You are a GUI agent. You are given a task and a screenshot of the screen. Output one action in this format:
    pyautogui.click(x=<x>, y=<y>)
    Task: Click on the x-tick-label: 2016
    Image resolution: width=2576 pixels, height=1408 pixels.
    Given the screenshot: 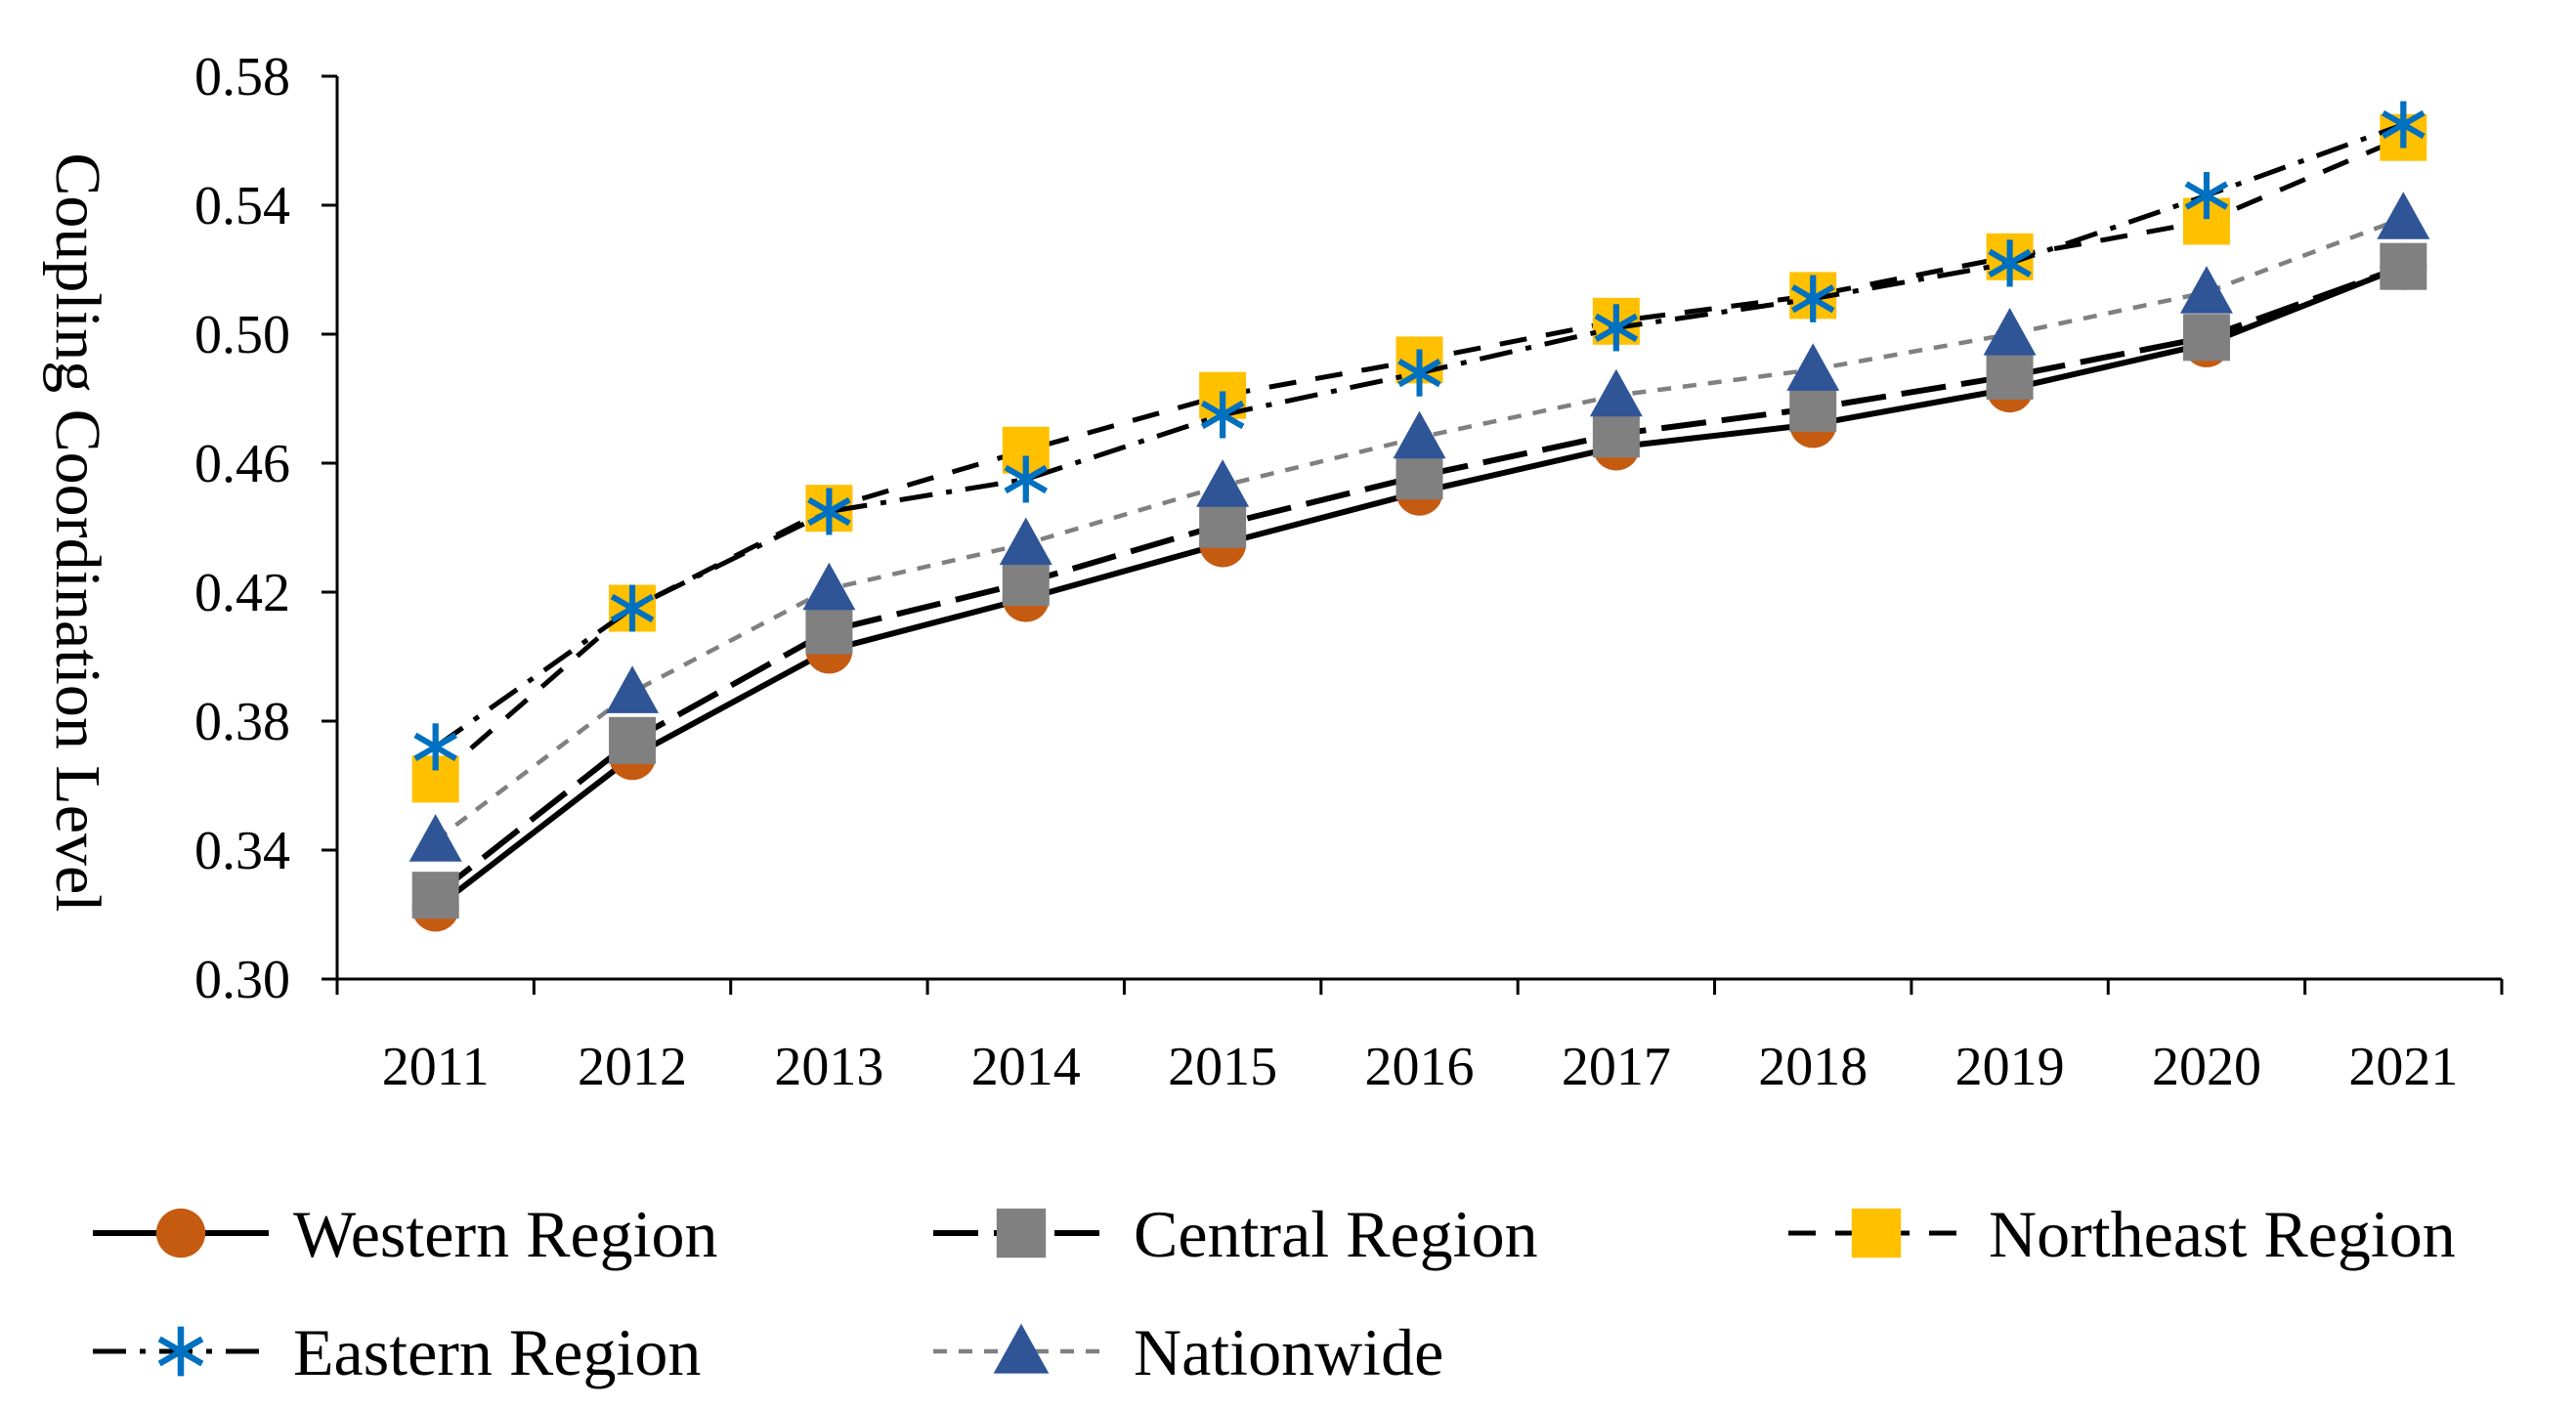 What is the action you would take?
    pyautogui.click(x=1420, y=1067)
    